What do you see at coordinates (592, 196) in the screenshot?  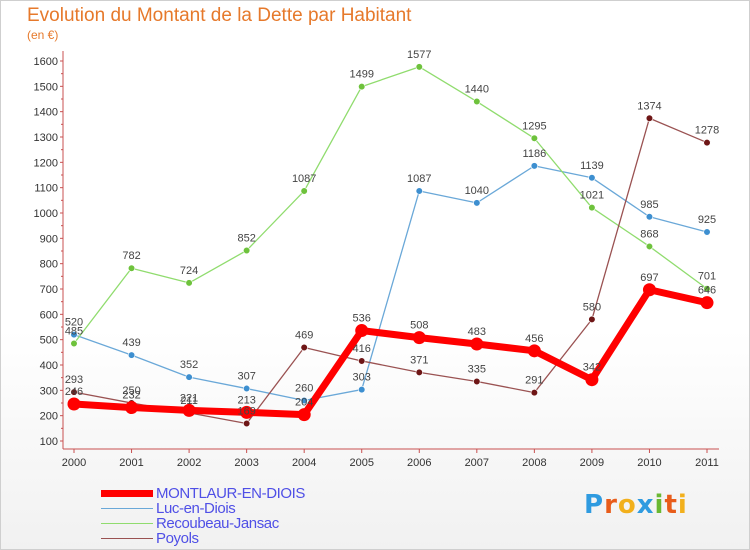 I see `data-label-recoubeau-jansac: 1021` at bounding box center [592, 196].